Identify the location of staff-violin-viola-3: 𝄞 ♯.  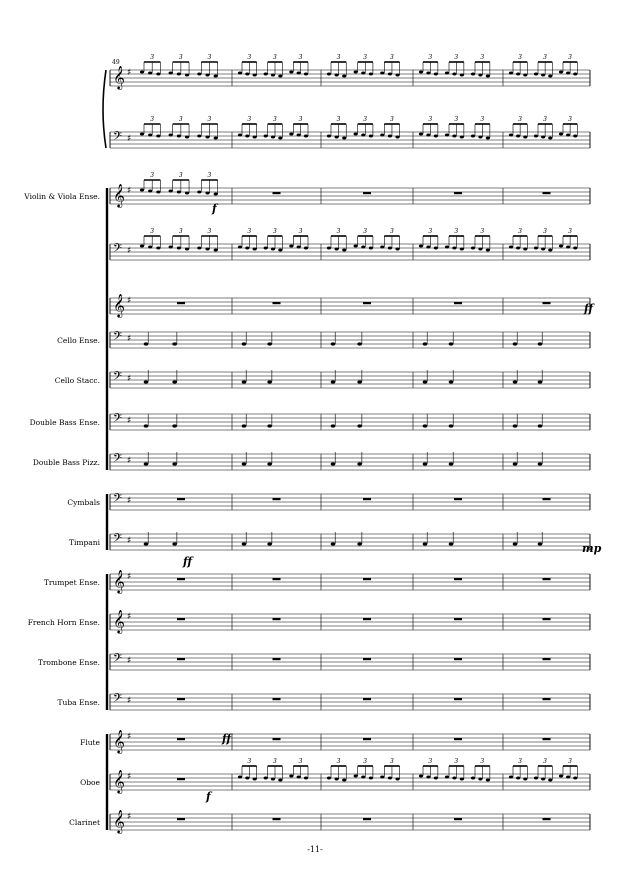
(350, 305).